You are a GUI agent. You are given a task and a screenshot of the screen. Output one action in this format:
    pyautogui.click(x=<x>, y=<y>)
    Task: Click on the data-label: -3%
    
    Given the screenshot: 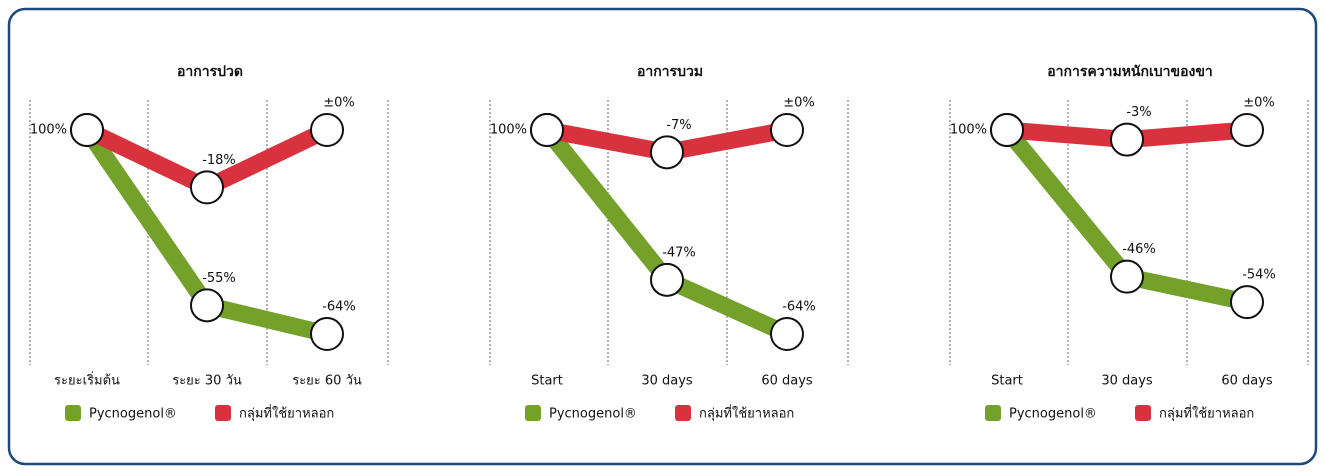 What is the action you would take?
    pyautogui.click(x=1138, y=112)
    